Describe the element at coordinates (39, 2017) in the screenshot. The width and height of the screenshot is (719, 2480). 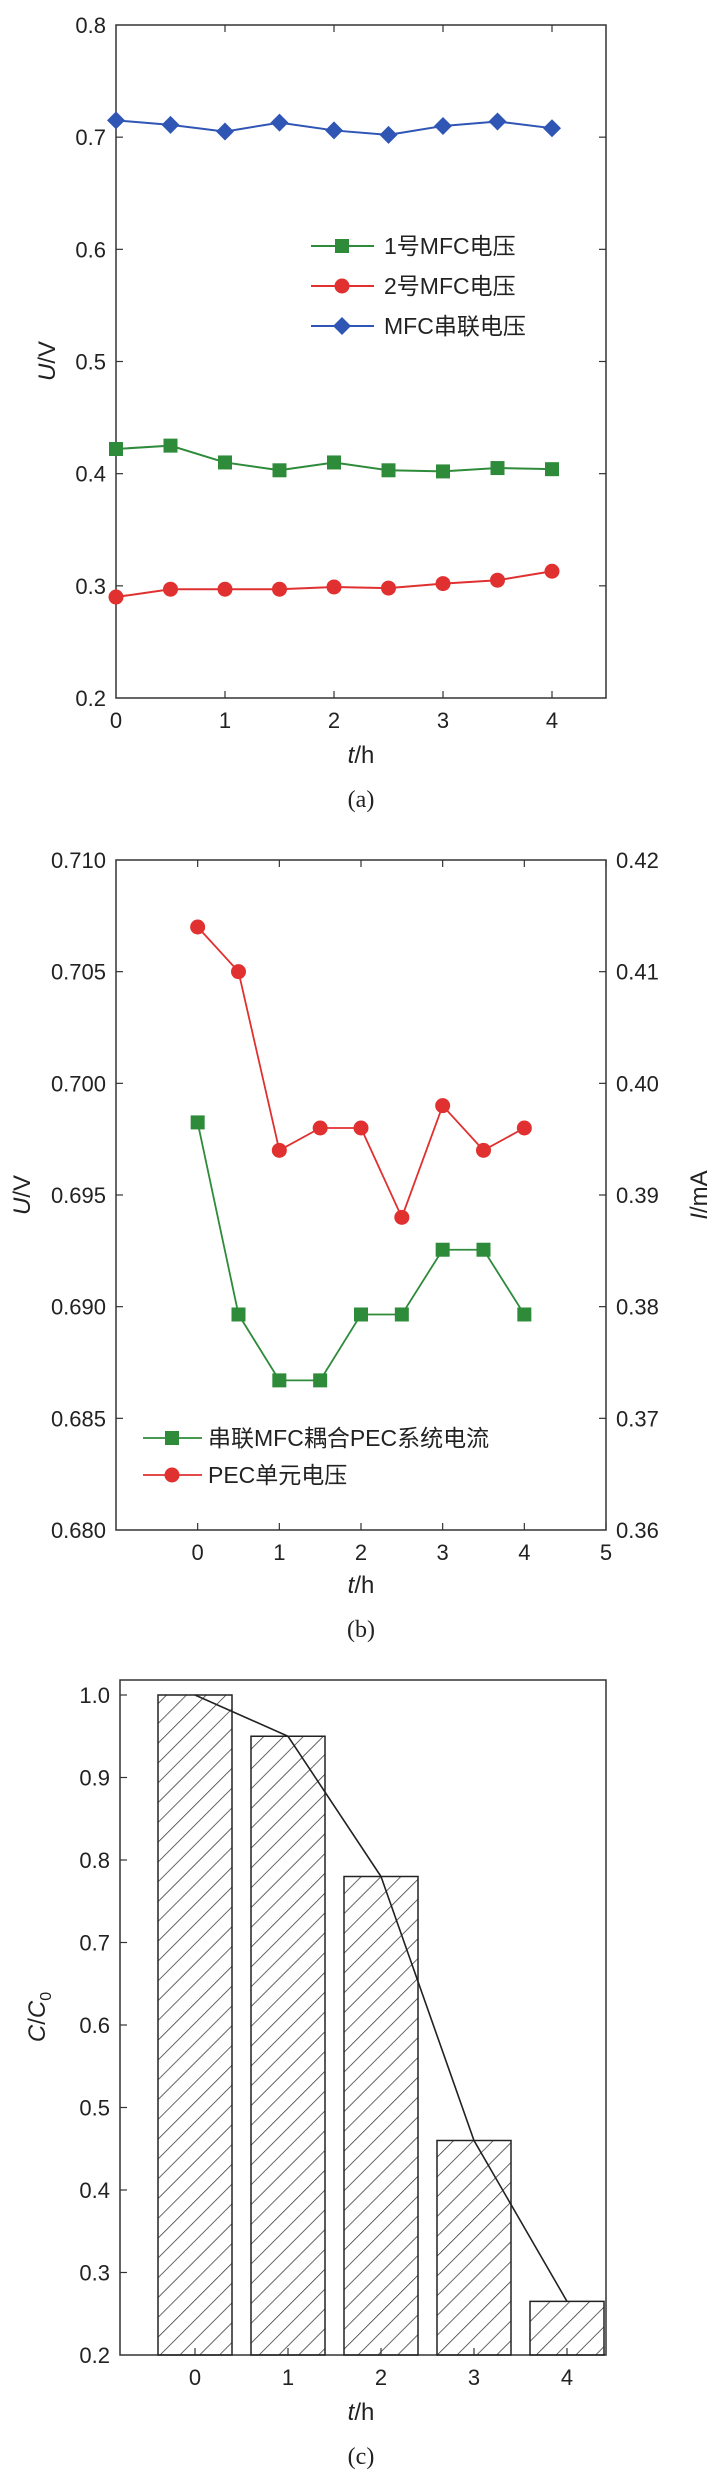
I see `ylabel-c: C/C0` at that location.